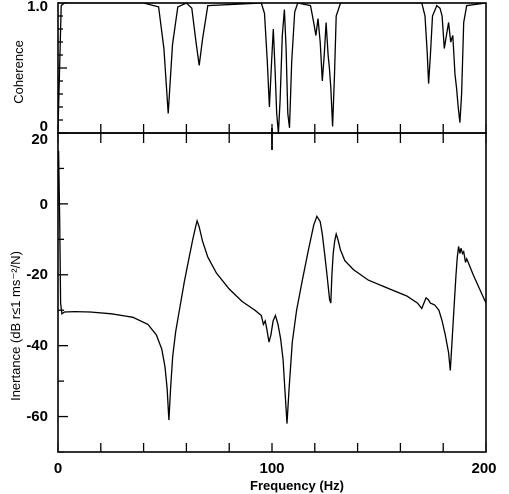  I want to click on coherence-ytick-label: 1.0, so click(37, 7).